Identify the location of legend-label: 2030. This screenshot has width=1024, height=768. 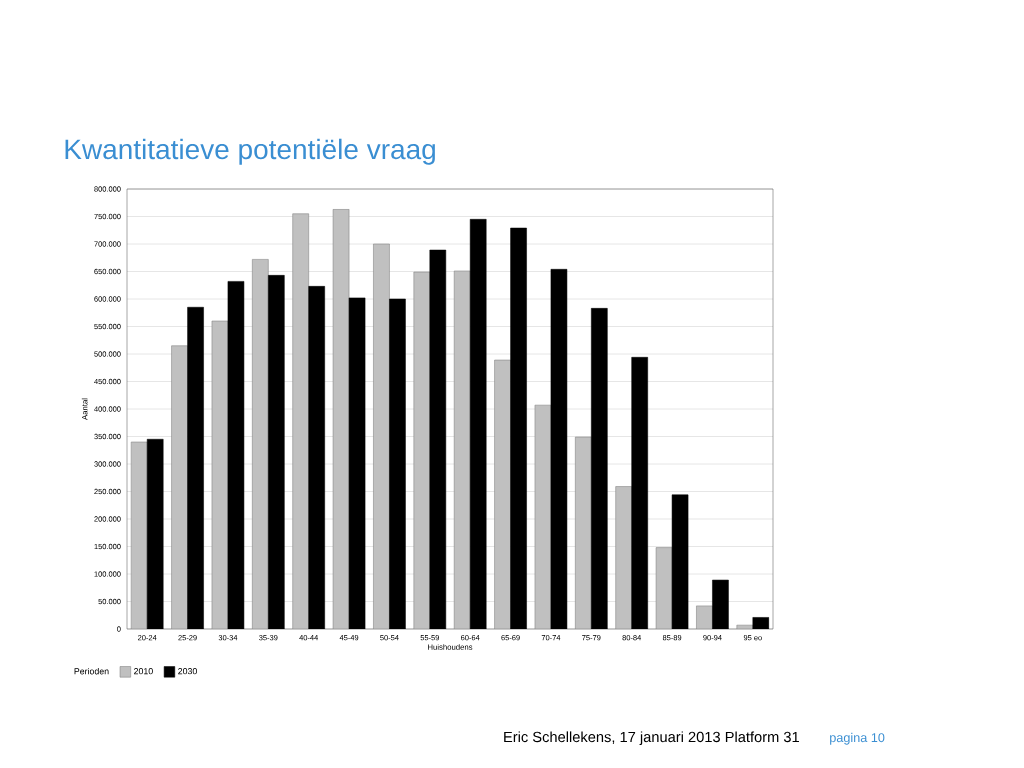
(187, 671).